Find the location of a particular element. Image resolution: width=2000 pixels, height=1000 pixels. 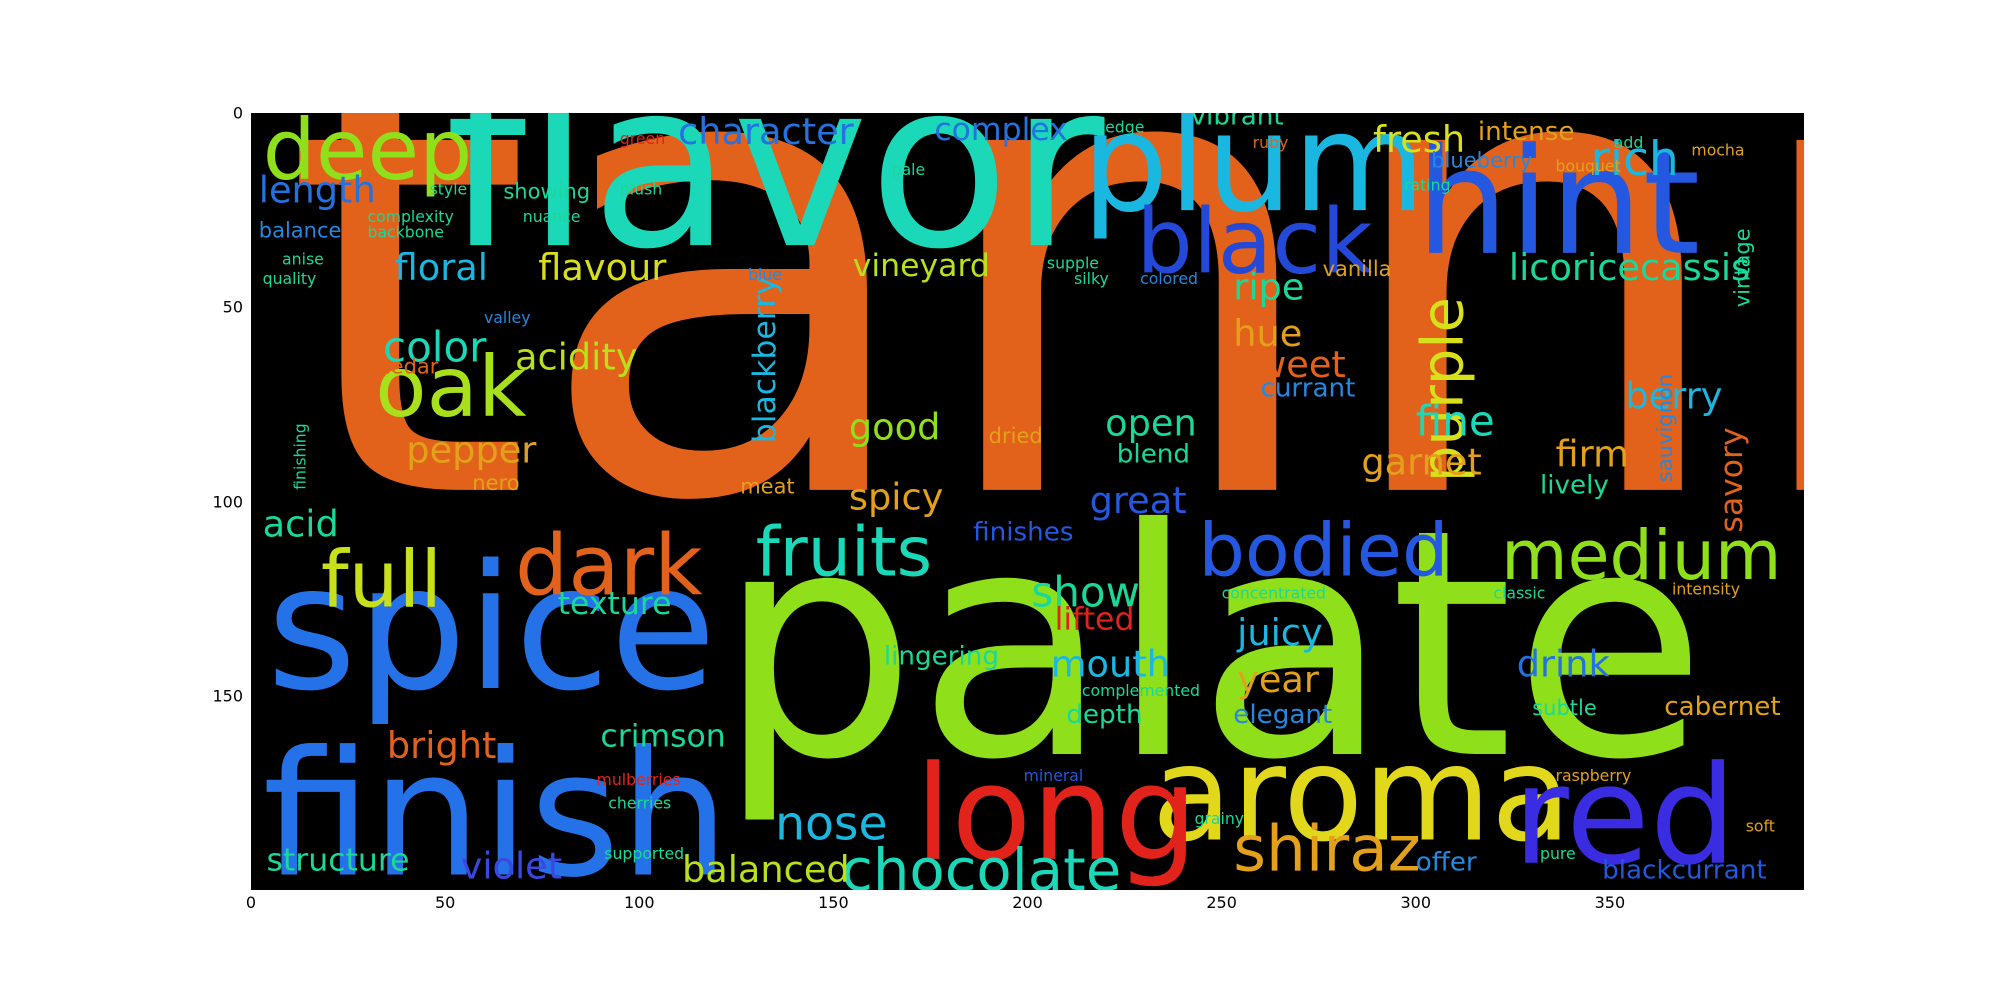

word-flavour: flavour is located at coordinates (602, 267).